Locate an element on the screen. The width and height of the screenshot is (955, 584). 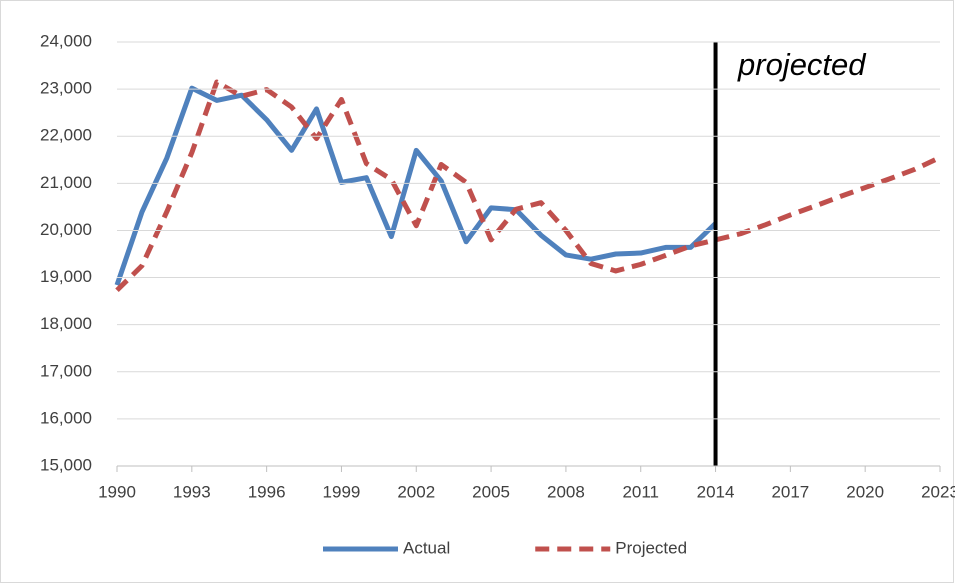
y-tick-label: 15,000 is located at coordinates (66, 464).